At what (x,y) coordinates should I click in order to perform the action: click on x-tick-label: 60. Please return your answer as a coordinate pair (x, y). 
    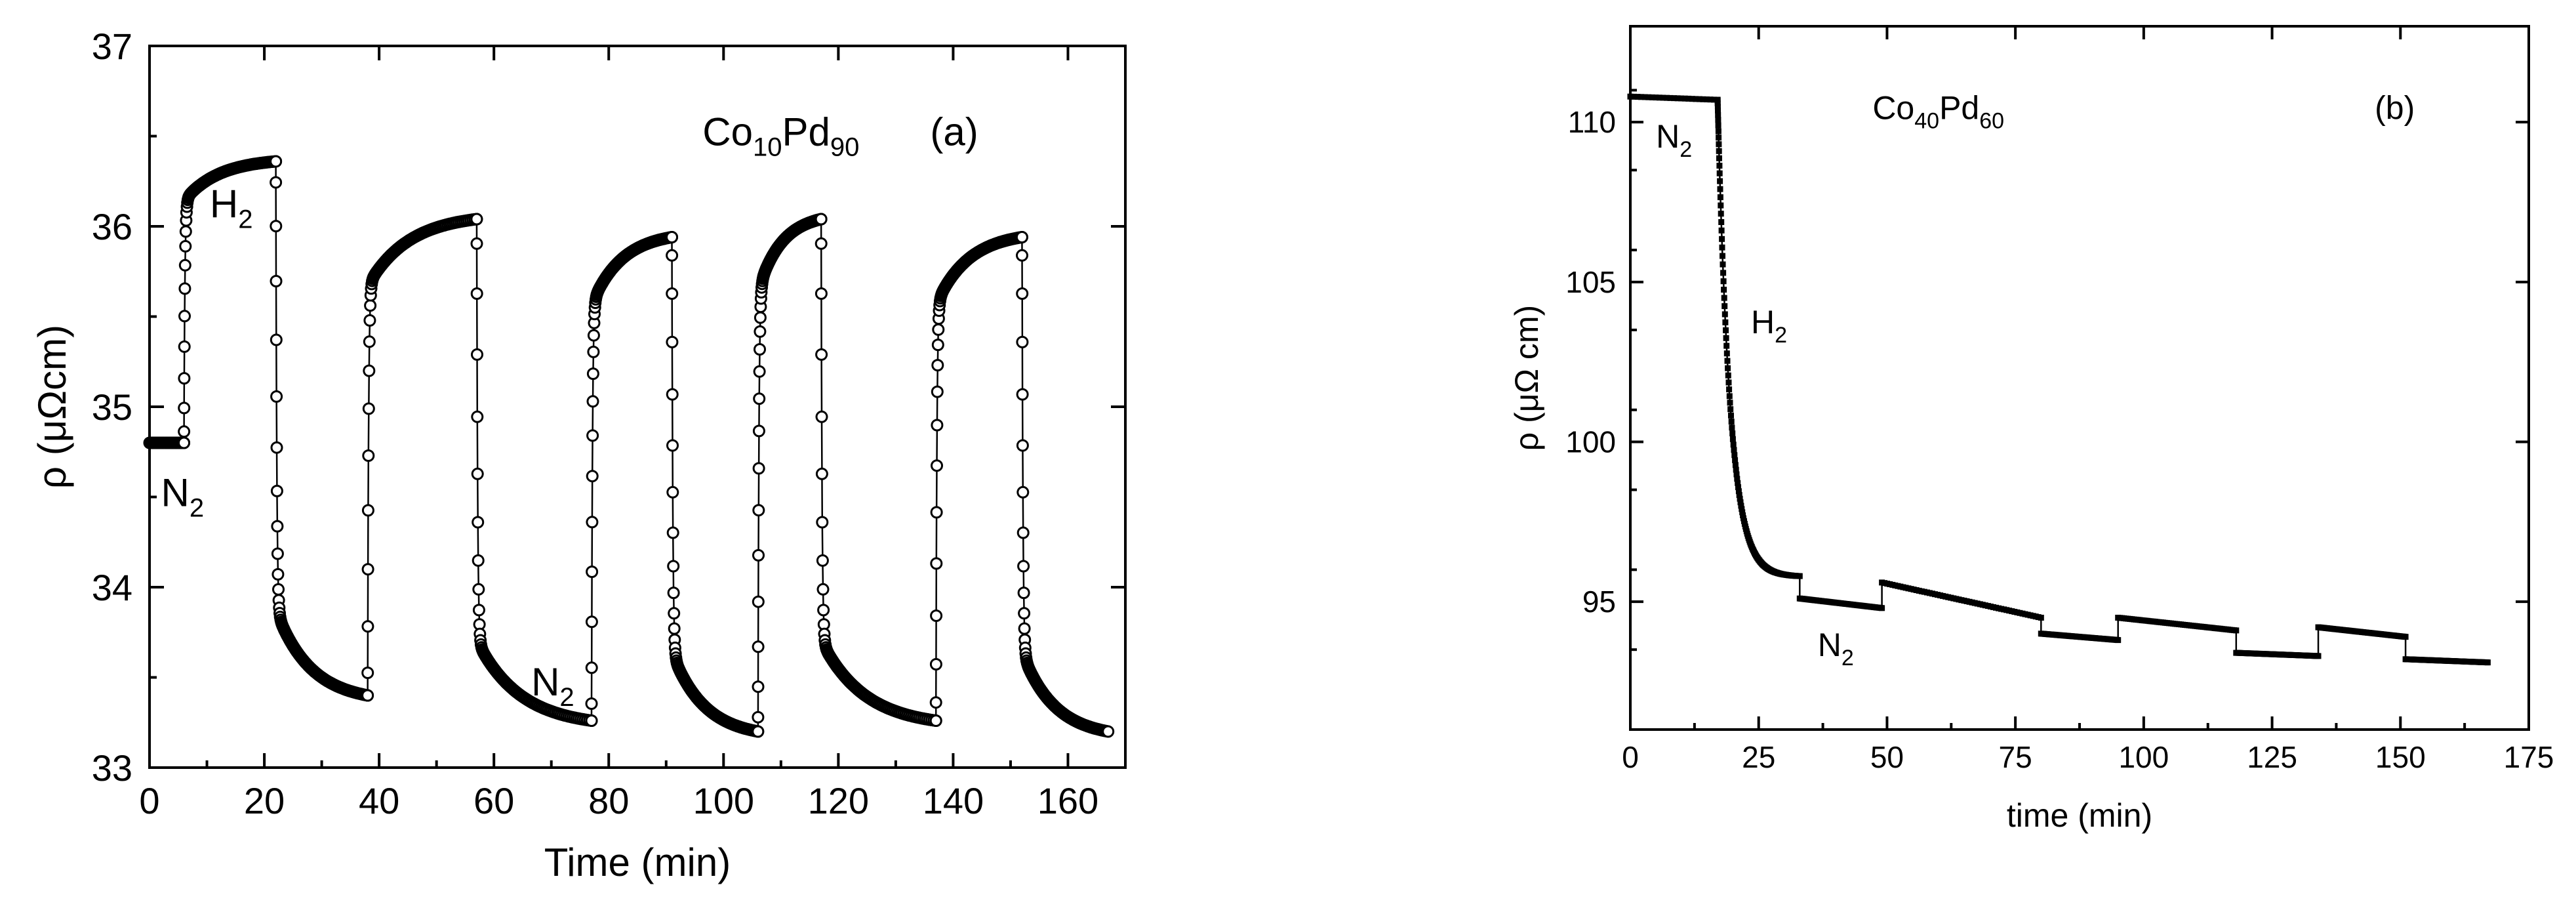
    Looking at the image, I should click on (493, 800).